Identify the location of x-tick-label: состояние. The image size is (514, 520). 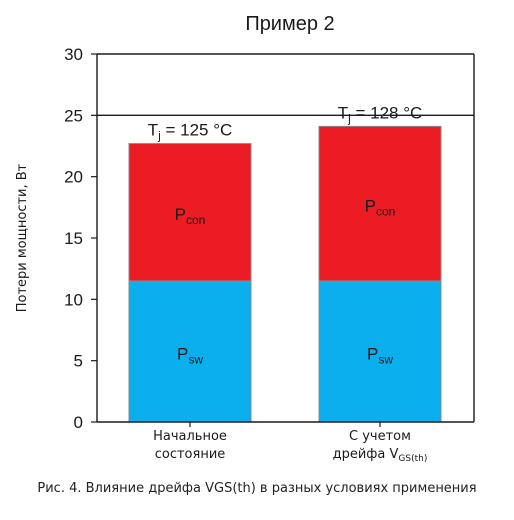
(190, 454).